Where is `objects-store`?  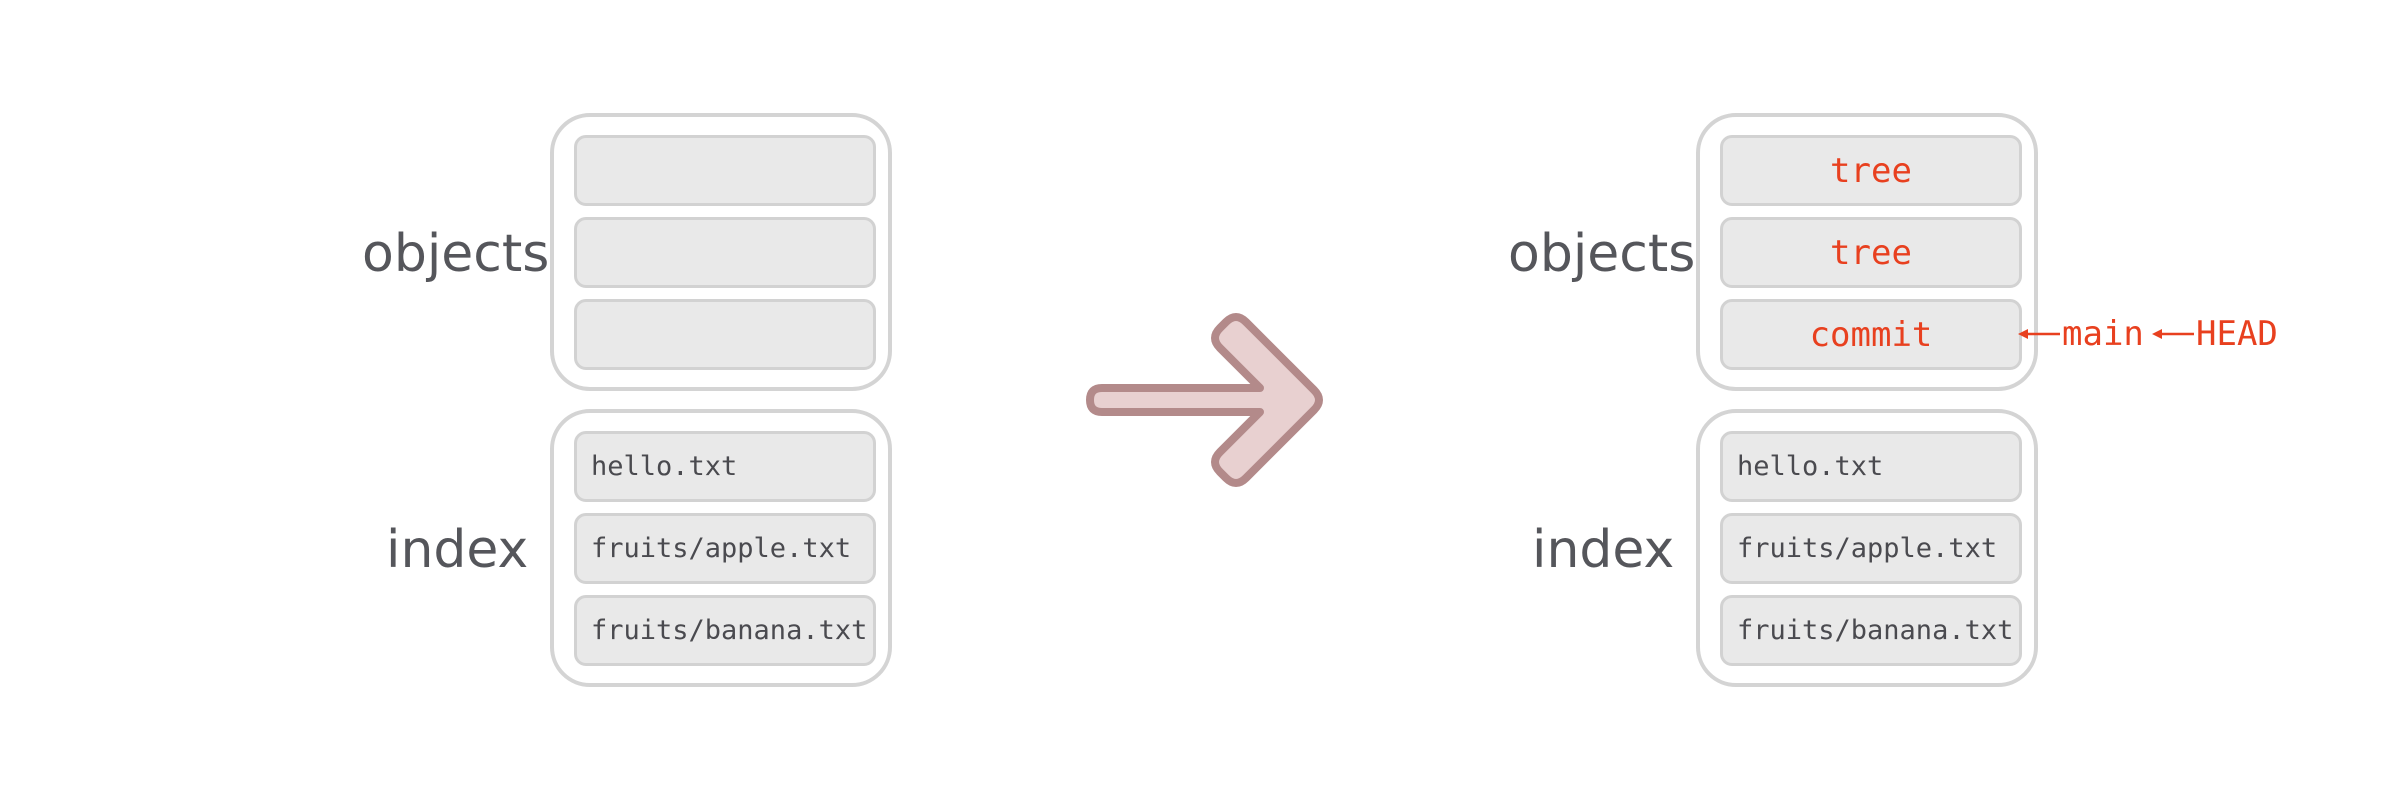
objects-store is located at coordinates (721, 252).